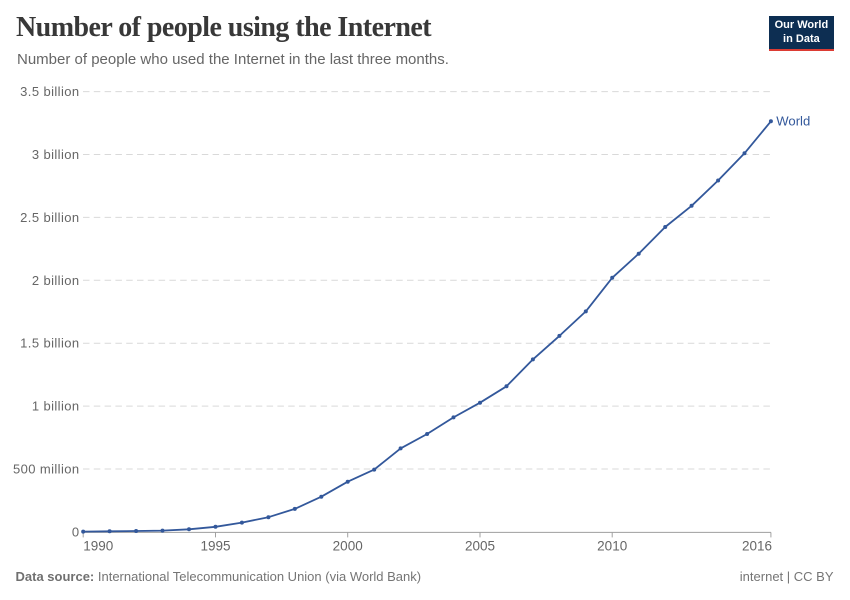 This screenshot has width=850, height=600. Describe the element at coordinates (56, 406) in the screenshot. I see `svg-text: 1 billion` at that location.